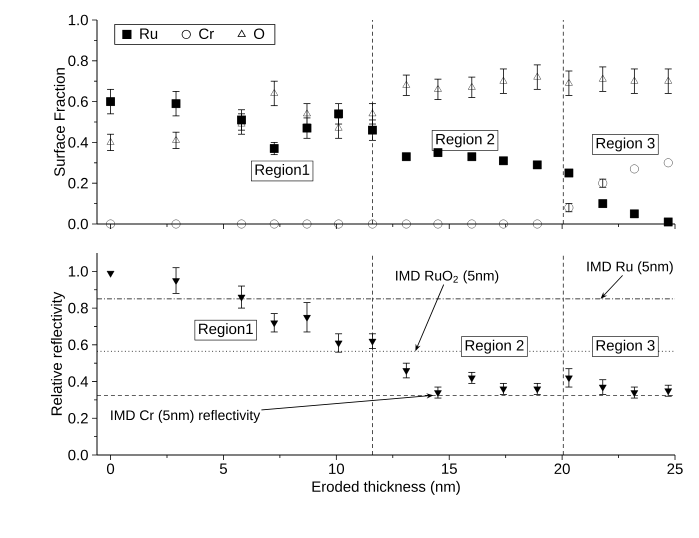 This screenshot has width=699, height=538. I want to click on legend-label: Cr, so click(206, 34).